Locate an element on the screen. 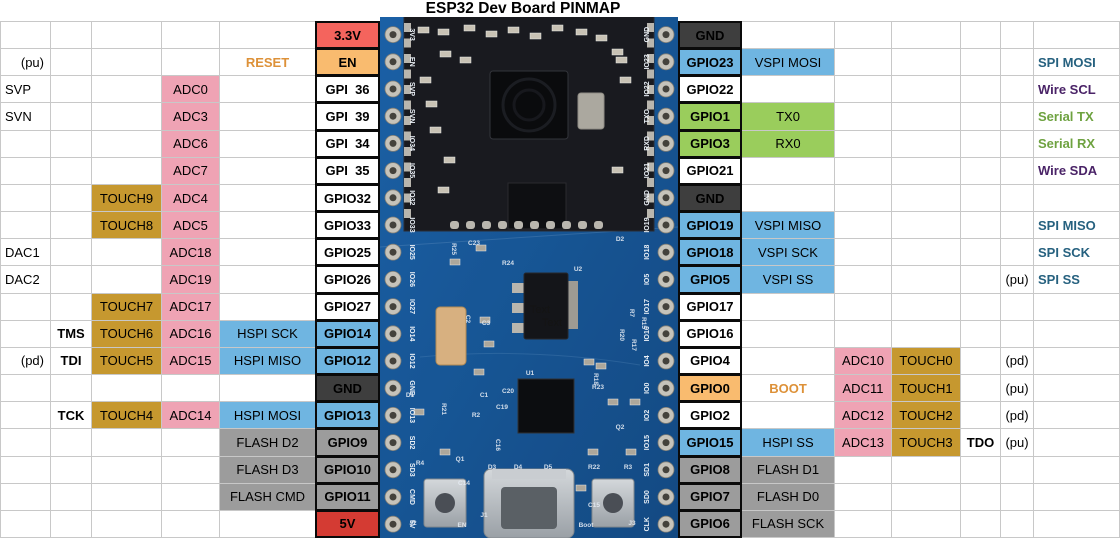 The image size is (1120, 538). left-cell-r7-c4 is located at coordinates (267, 225).